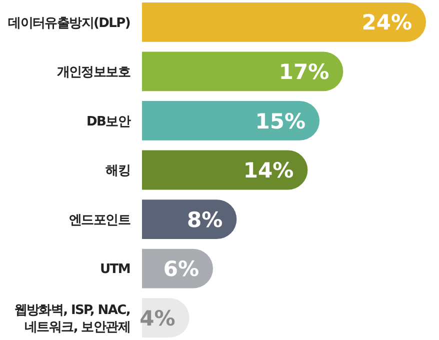 This screenshot has height=340, width=439. Describe the element at coordinates (115, 270) in the screenshot. I see `y-tick-label: UTM` at that location.